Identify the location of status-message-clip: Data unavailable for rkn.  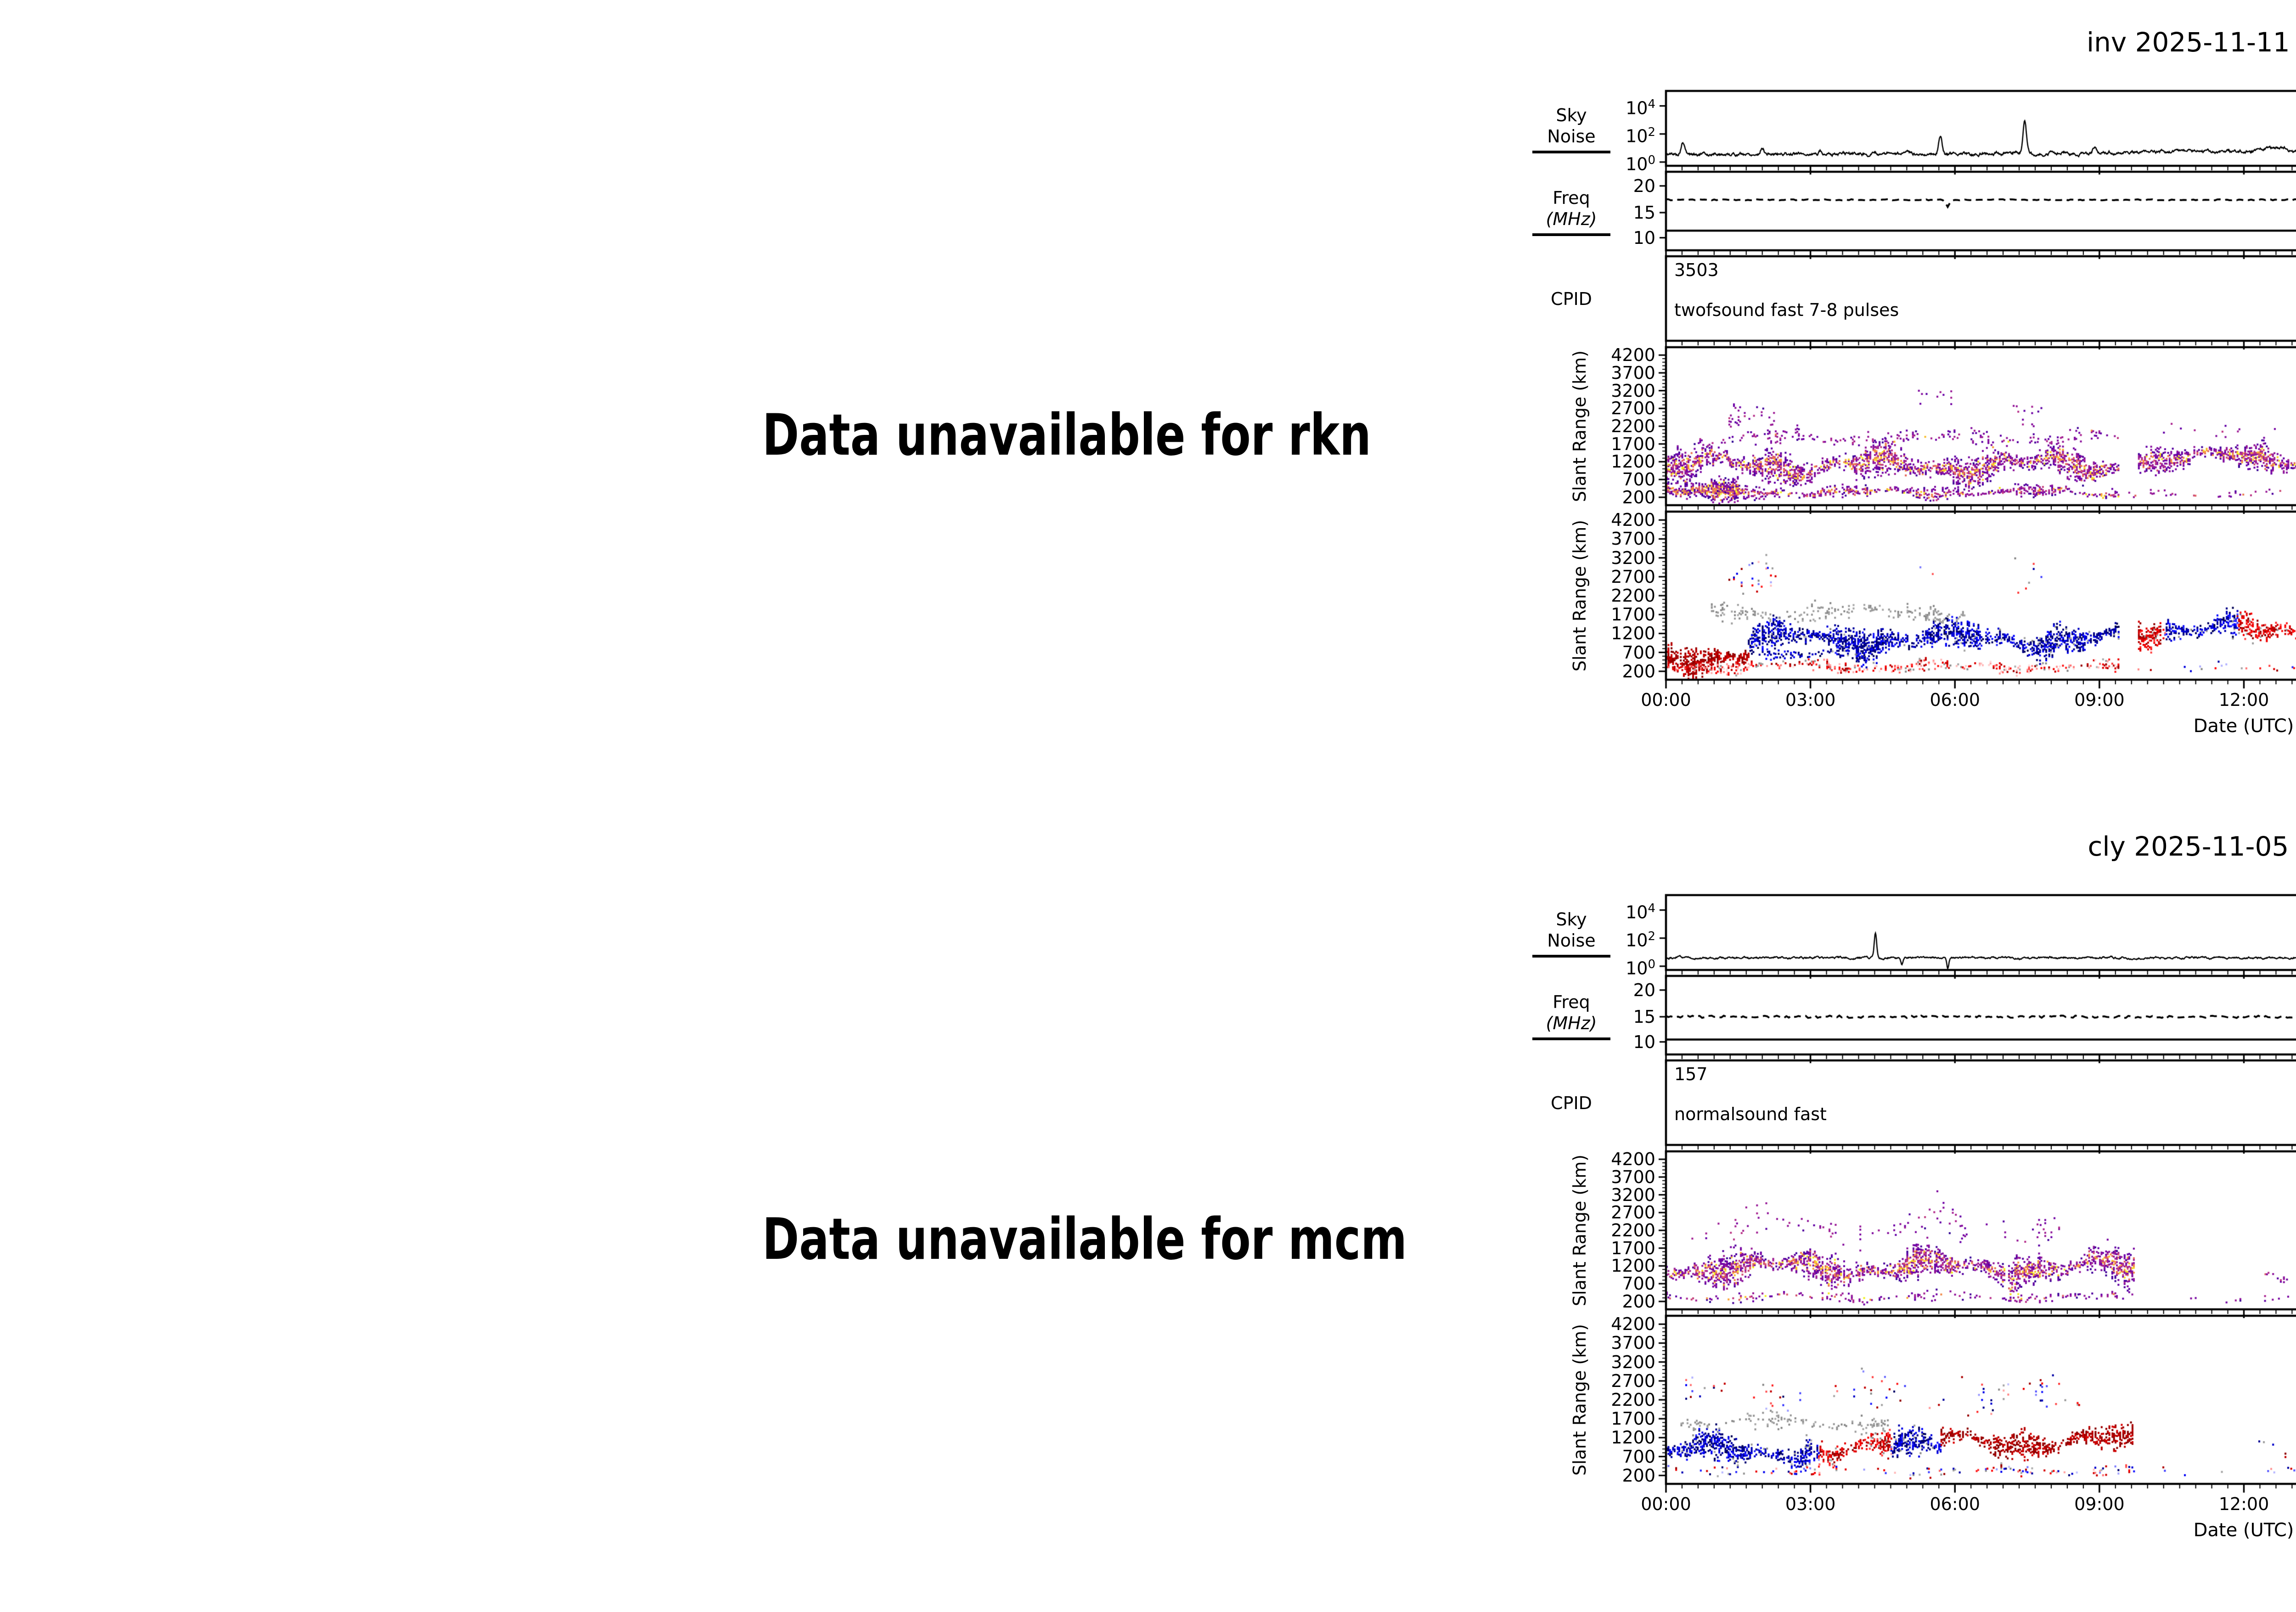
(1147, 435).